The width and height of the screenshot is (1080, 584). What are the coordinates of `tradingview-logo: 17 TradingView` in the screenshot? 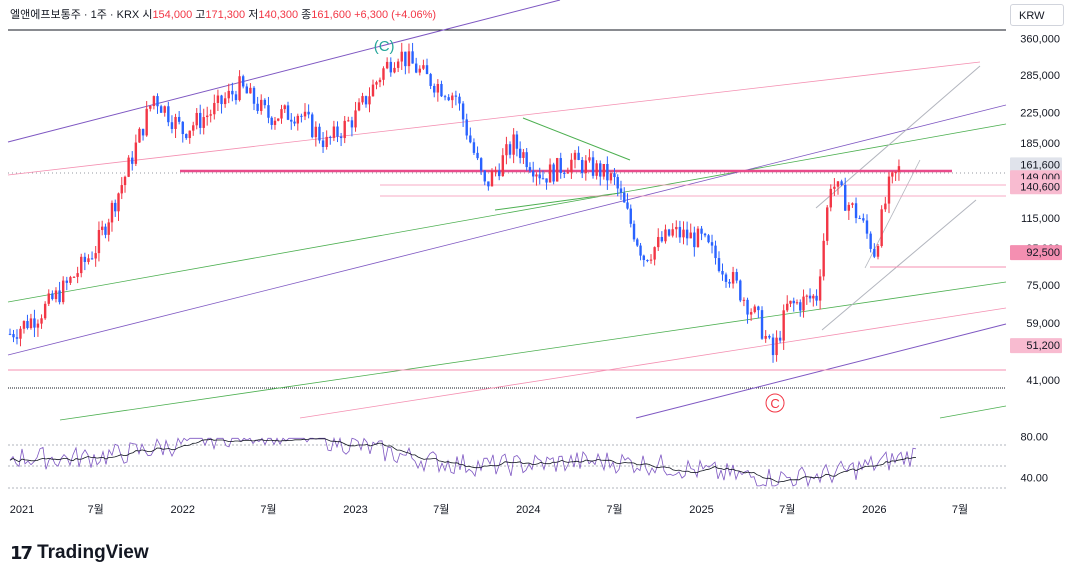 It's located at (79, 553).